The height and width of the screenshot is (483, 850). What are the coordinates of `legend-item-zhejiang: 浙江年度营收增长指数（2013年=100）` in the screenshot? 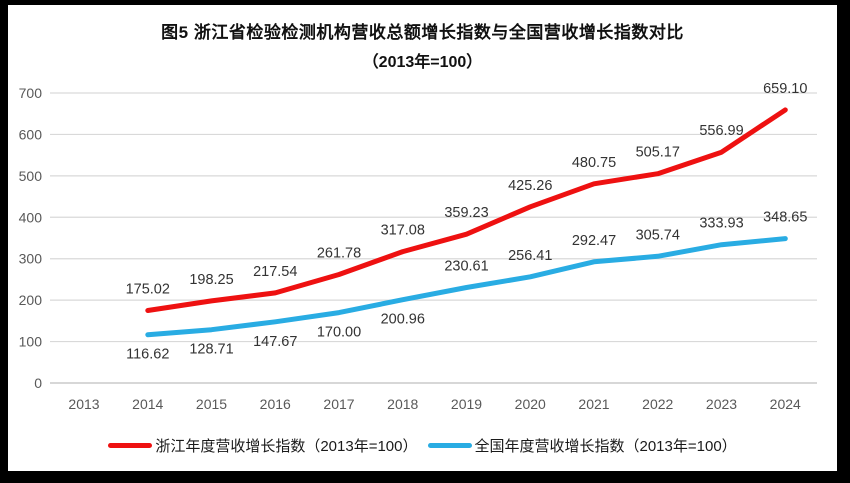 It's located at (263, 445).